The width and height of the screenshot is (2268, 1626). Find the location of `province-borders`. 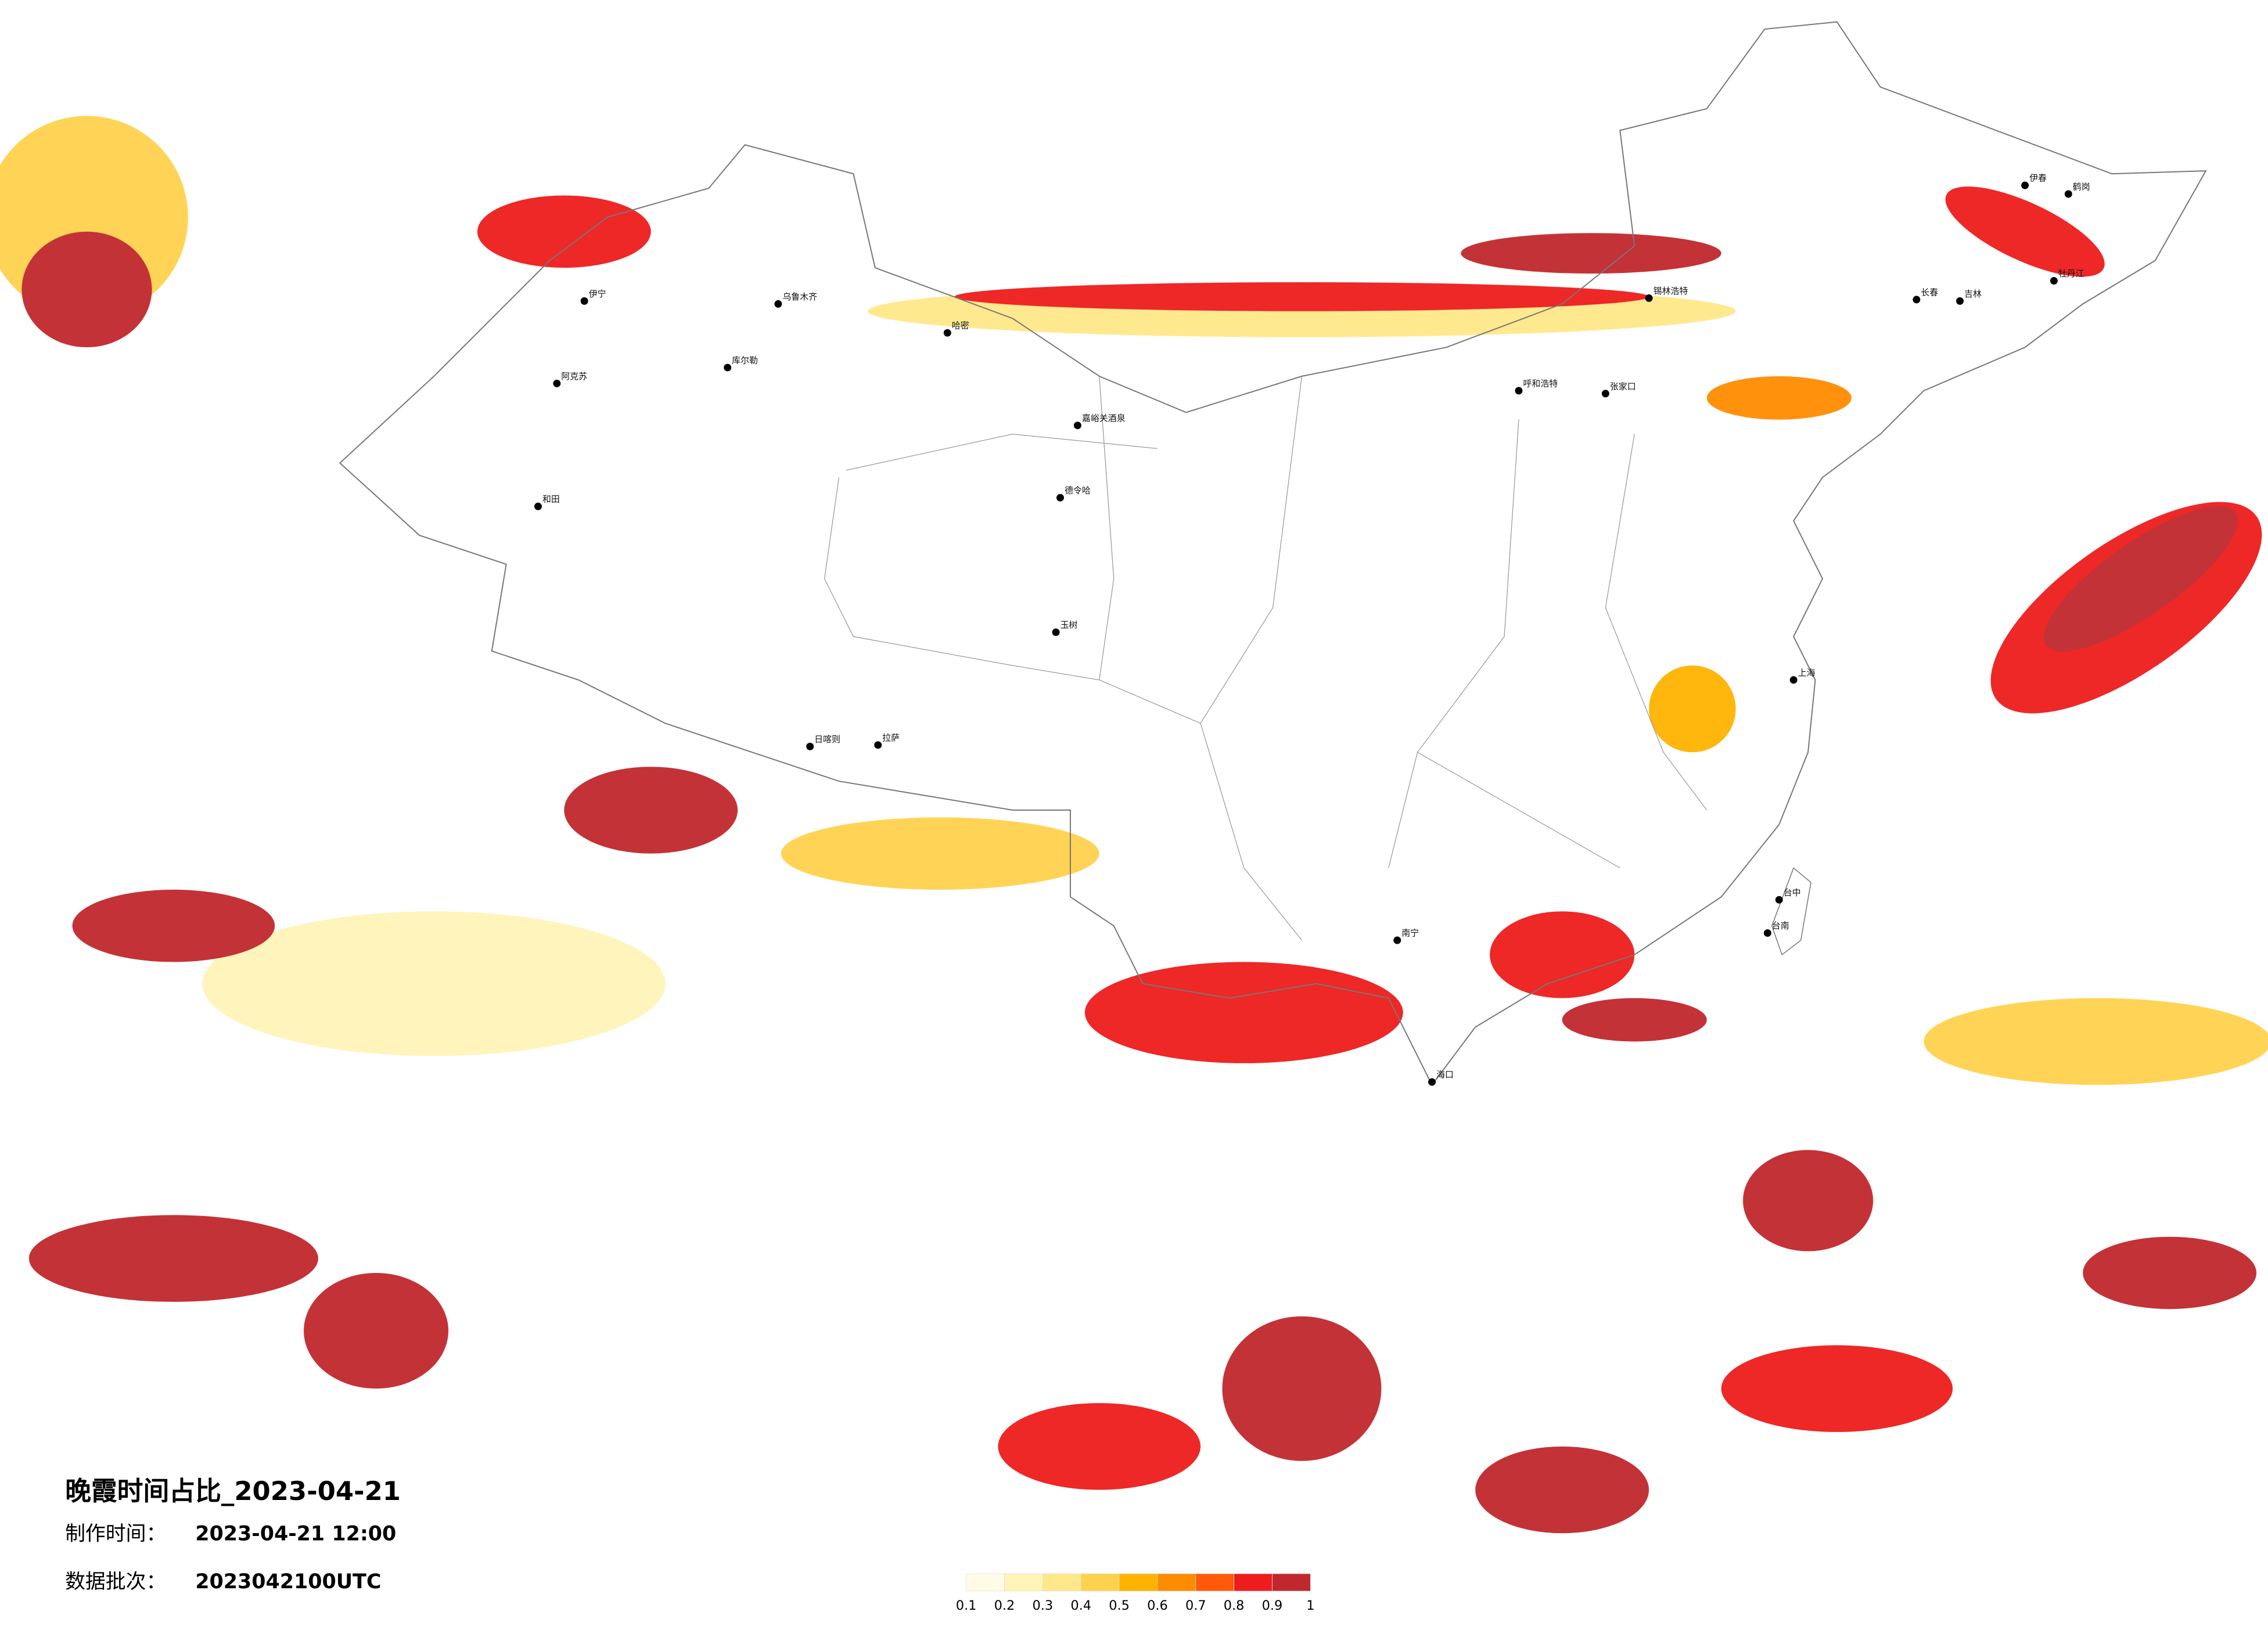

province-borders is located at coordinates (1266, 658).